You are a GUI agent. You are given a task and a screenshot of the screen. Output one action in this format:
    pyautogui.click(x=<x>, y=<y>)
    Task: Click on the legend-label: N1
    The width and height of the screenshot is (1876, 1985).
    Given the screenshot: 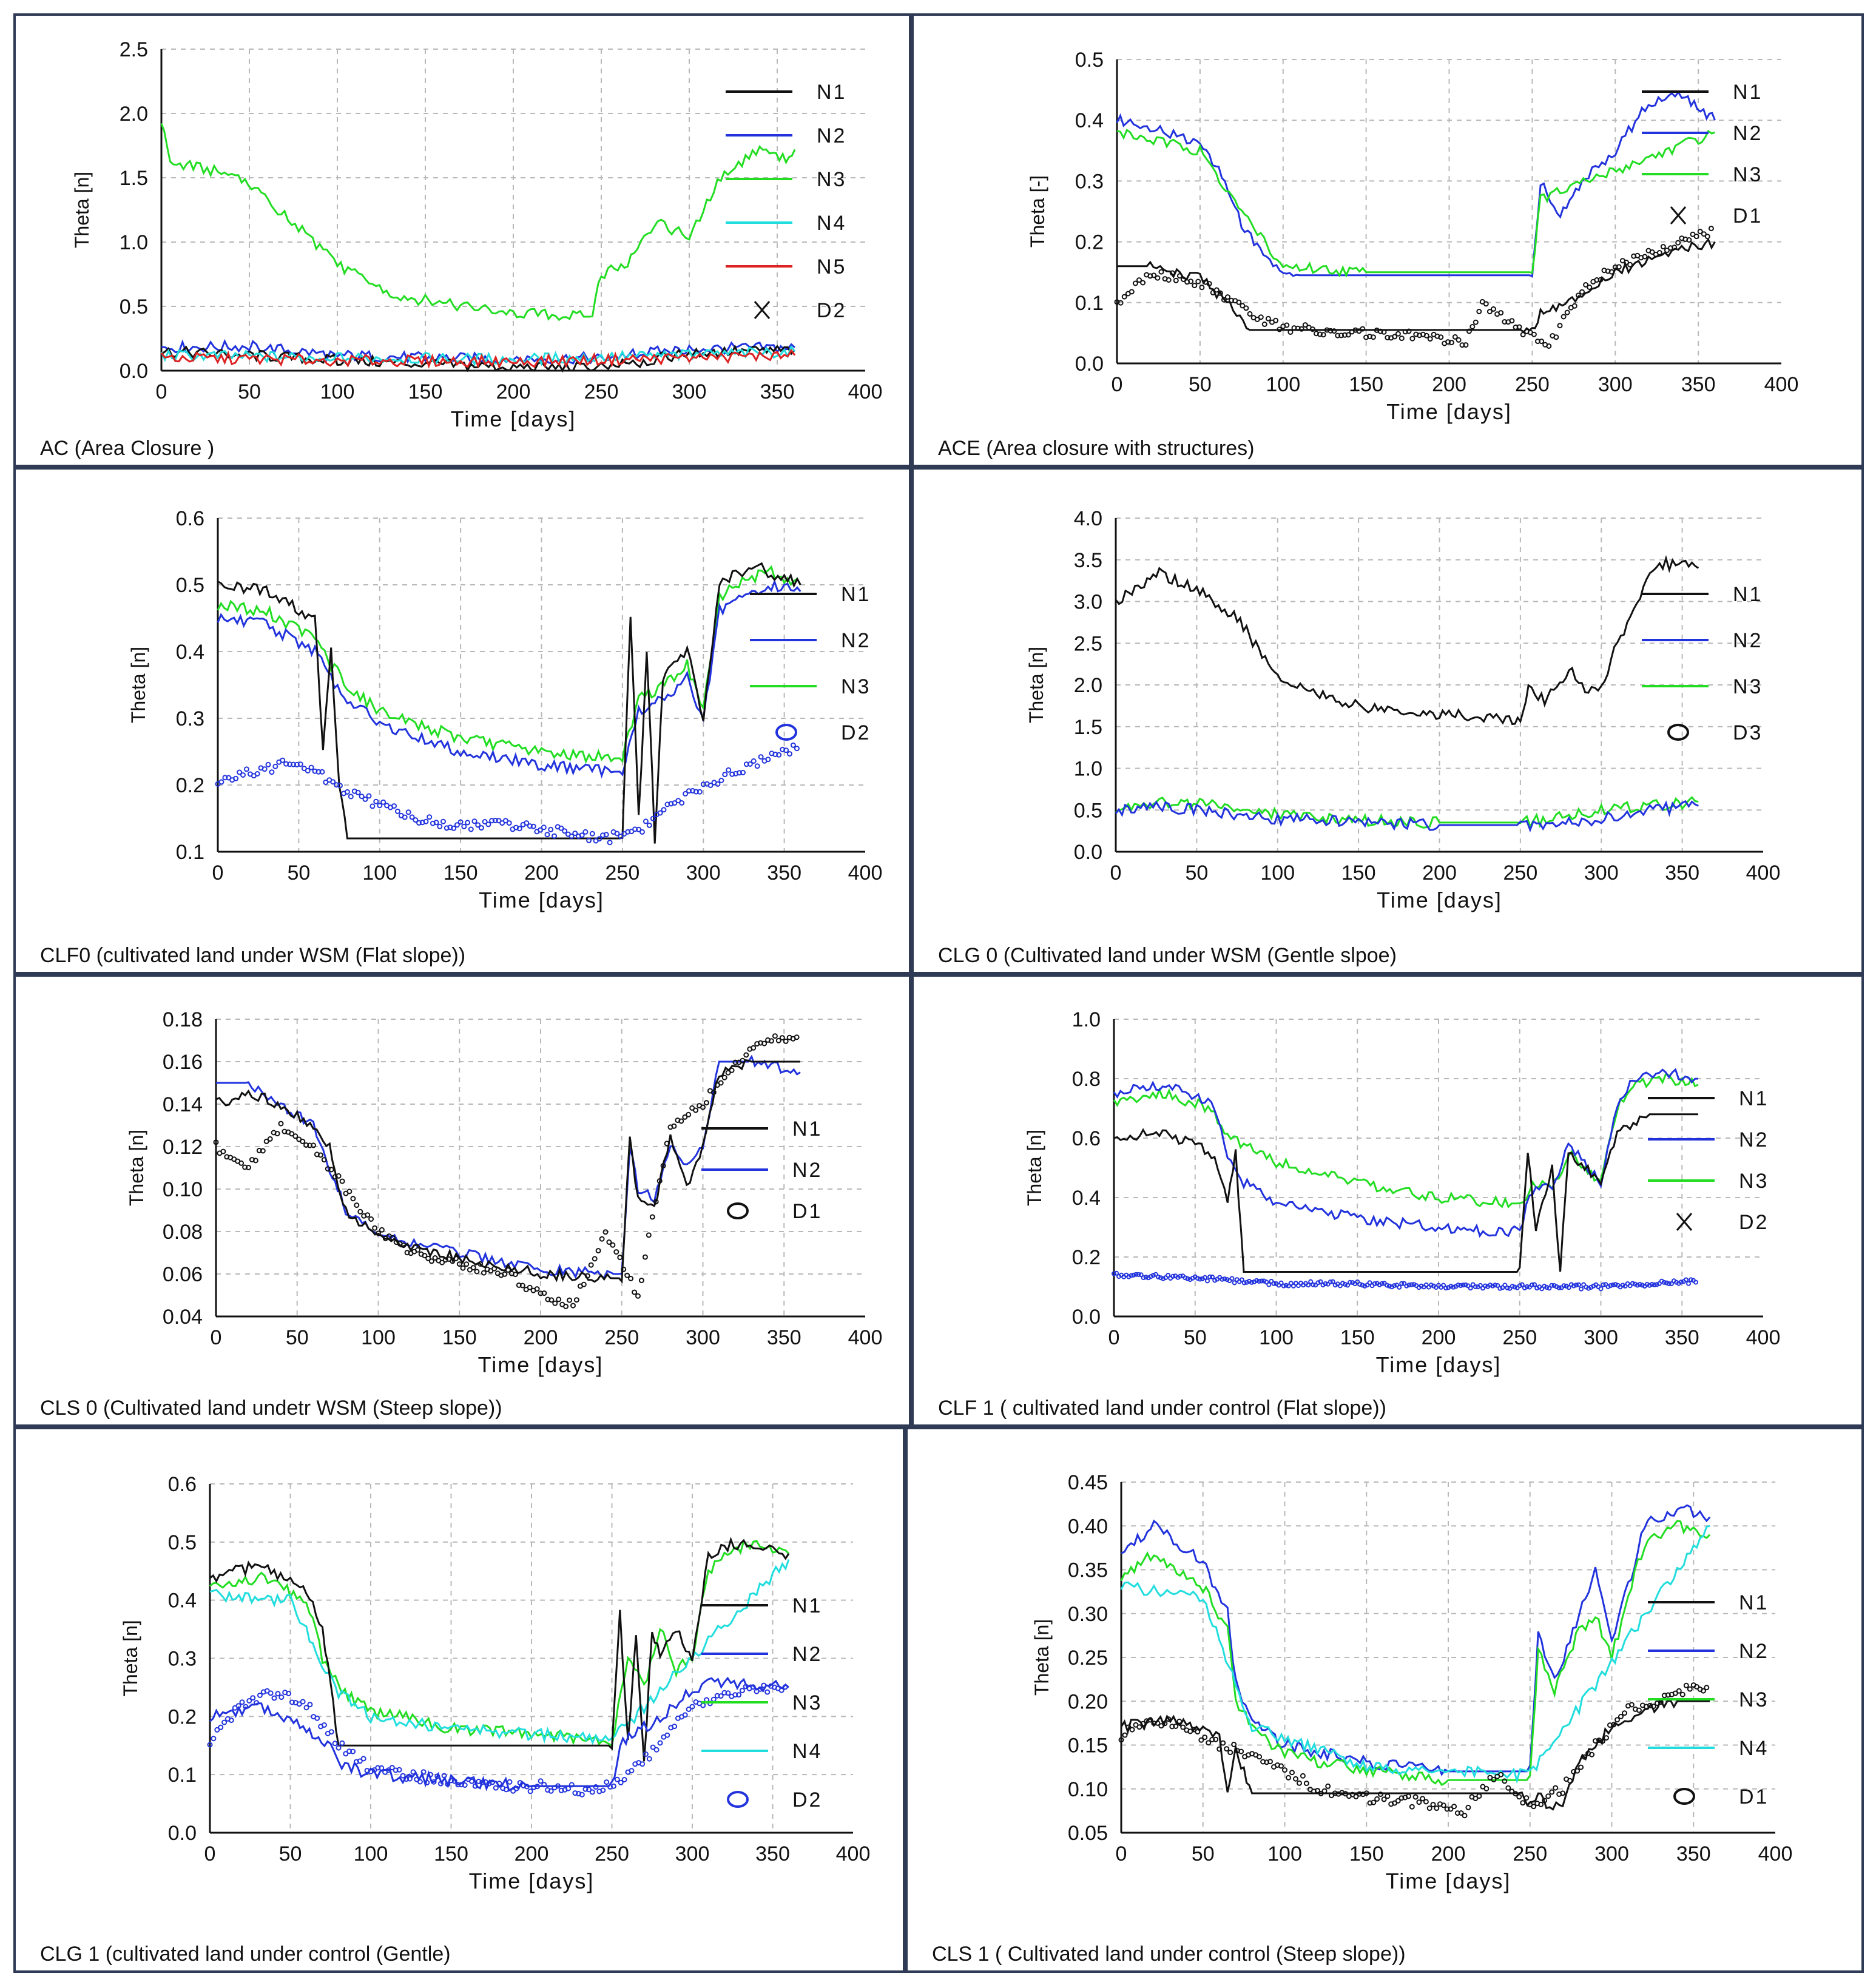 What is the action you would take?
    pyautogui.click(x=1748, y=594)
    